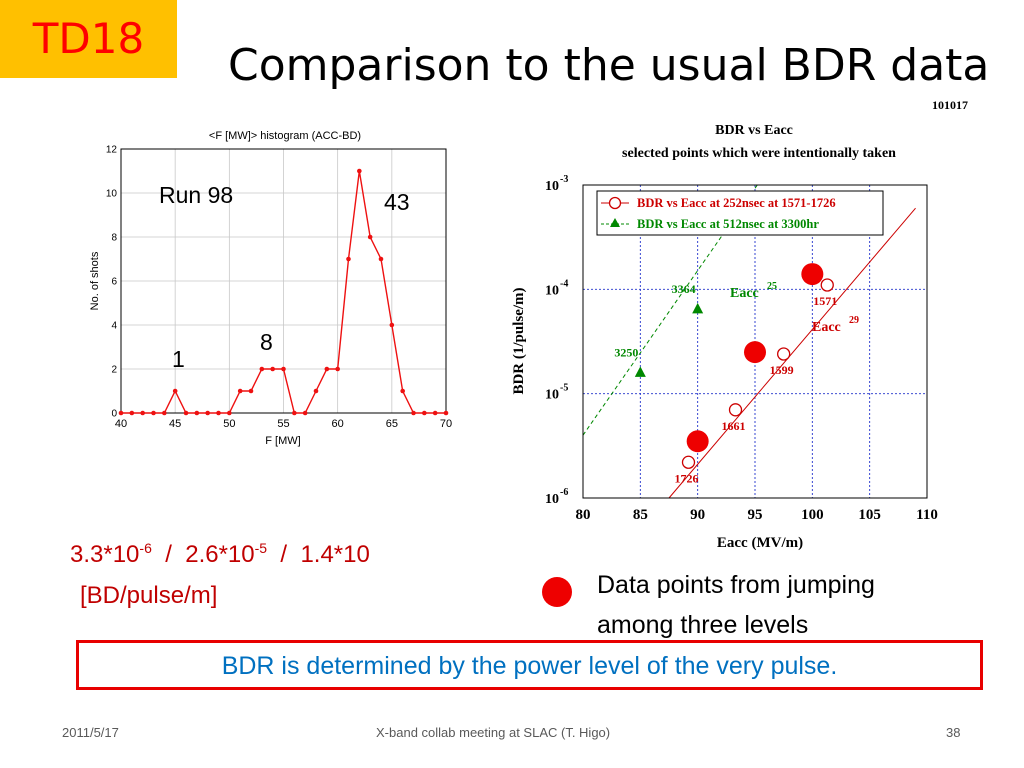 The width and height of the screenshot is (1024, 768). I want to click on bdr-xtick-label: 100, so click(812, 515).